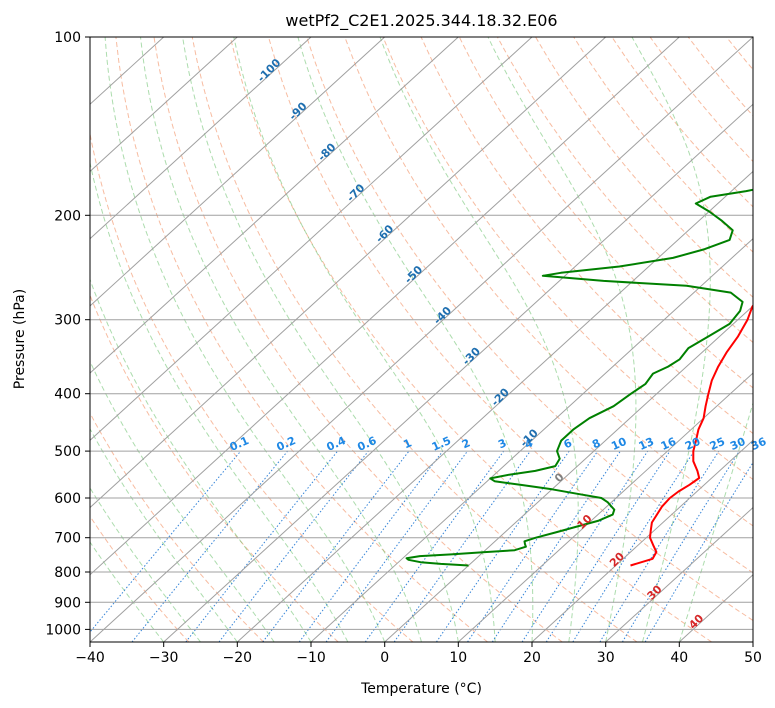 The image size is (775, 708). Describe the element at coordinates (669, 444) in the screenshot. I see `mixing-ratio-label: 16` at that location.